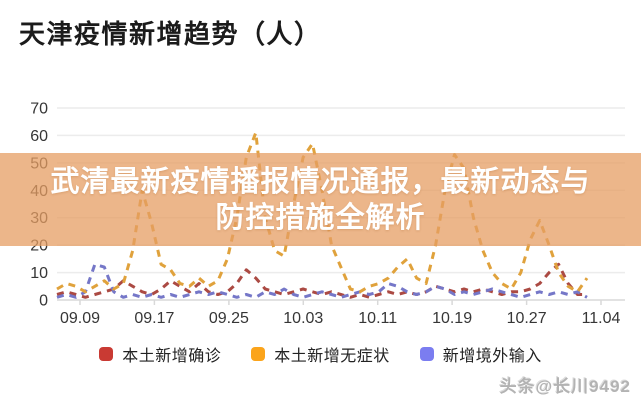 The image size is (641, 400). I want to click on svg-text: 09.09, so click(80, 318).